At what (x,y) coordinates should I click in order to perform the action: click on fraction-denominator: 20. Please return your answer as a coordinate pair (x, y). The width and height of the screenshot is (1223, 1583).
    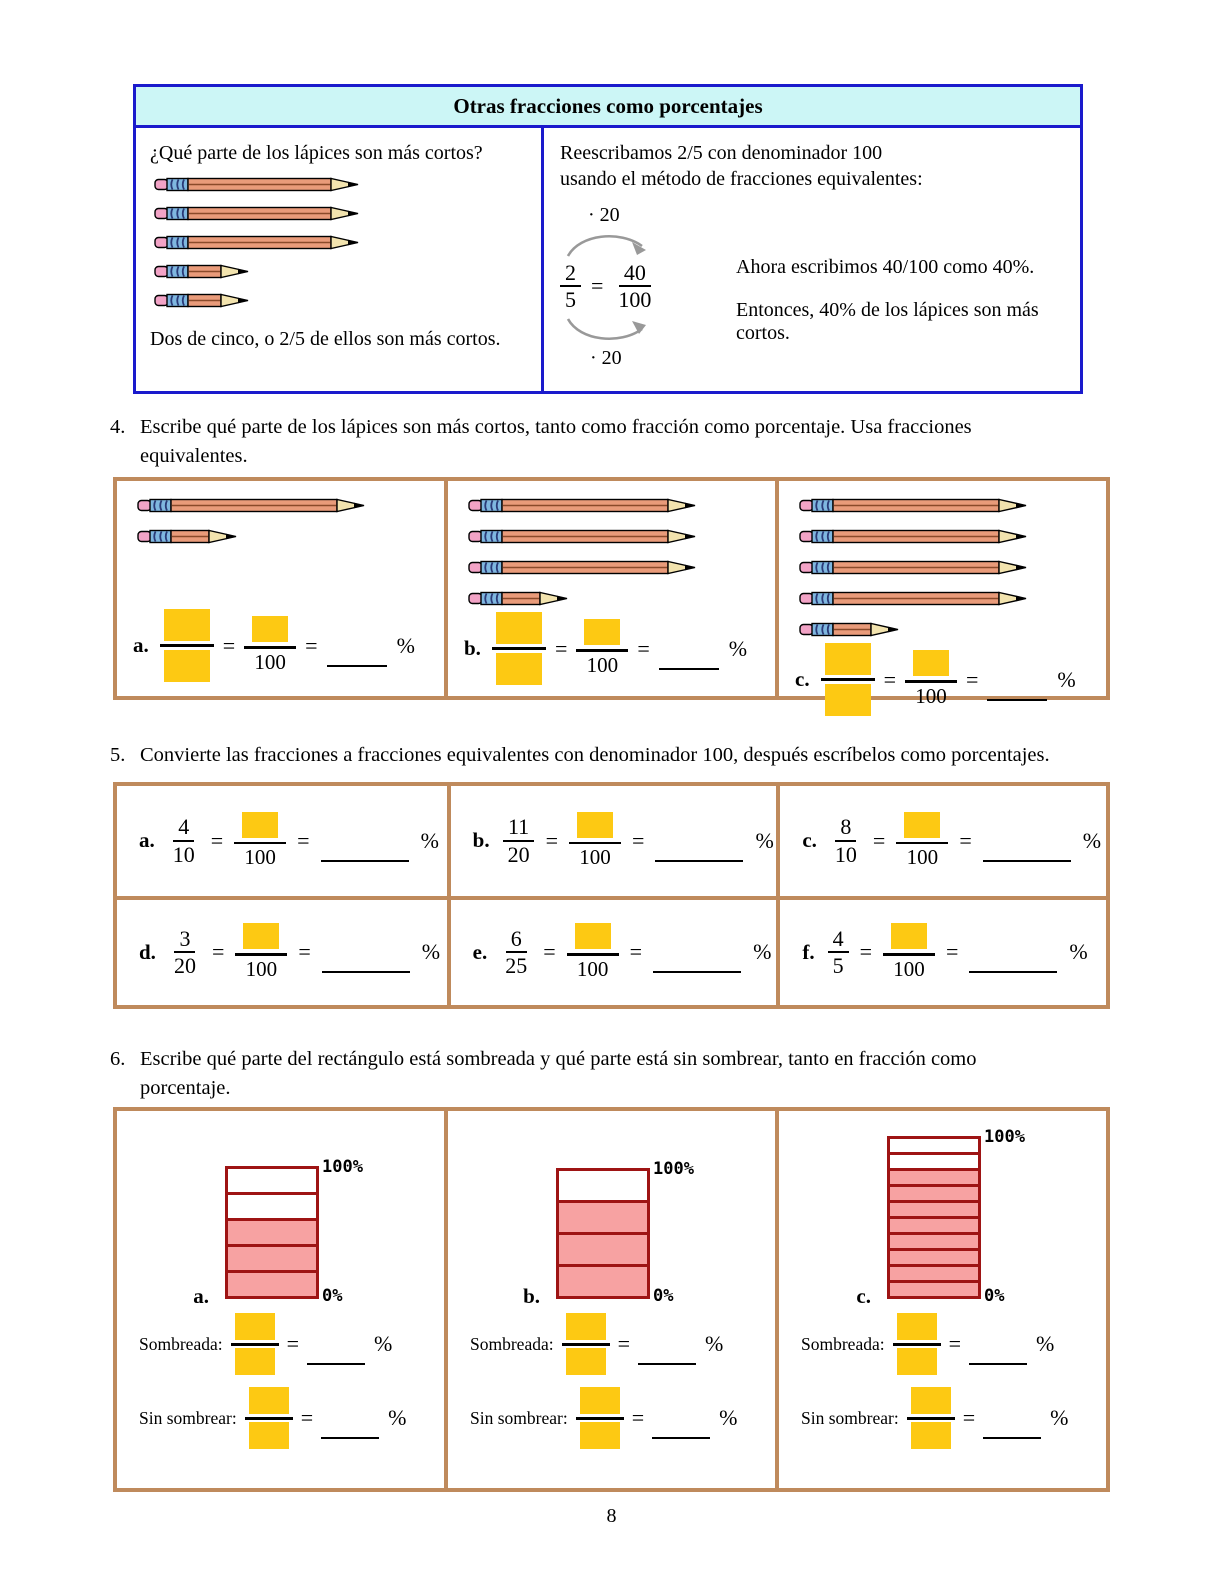
    Looking at the image, I should click on (518, 854).